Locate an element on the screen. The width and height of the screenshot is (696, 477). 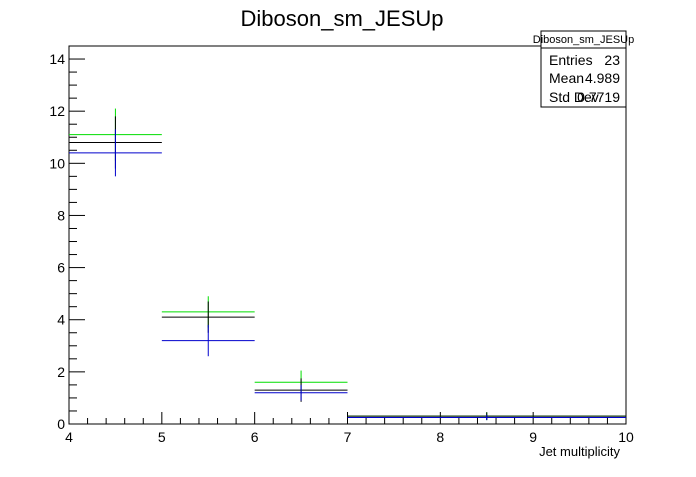
x-tick-label: 10 is located at coordinates (626, 437).